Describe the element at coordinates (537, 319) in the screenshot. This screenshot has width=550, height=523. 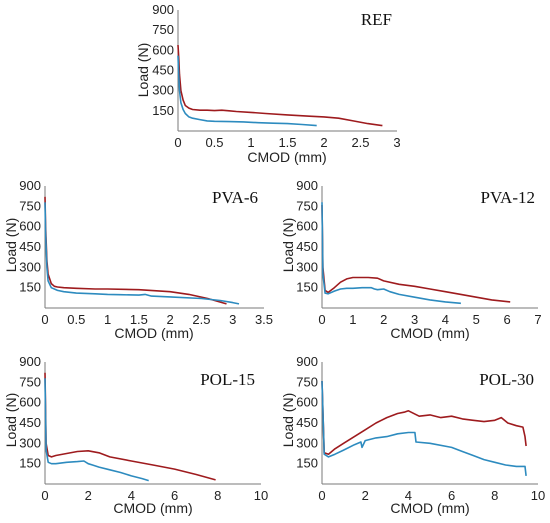
I see `x-tick-label: 7` at that location.